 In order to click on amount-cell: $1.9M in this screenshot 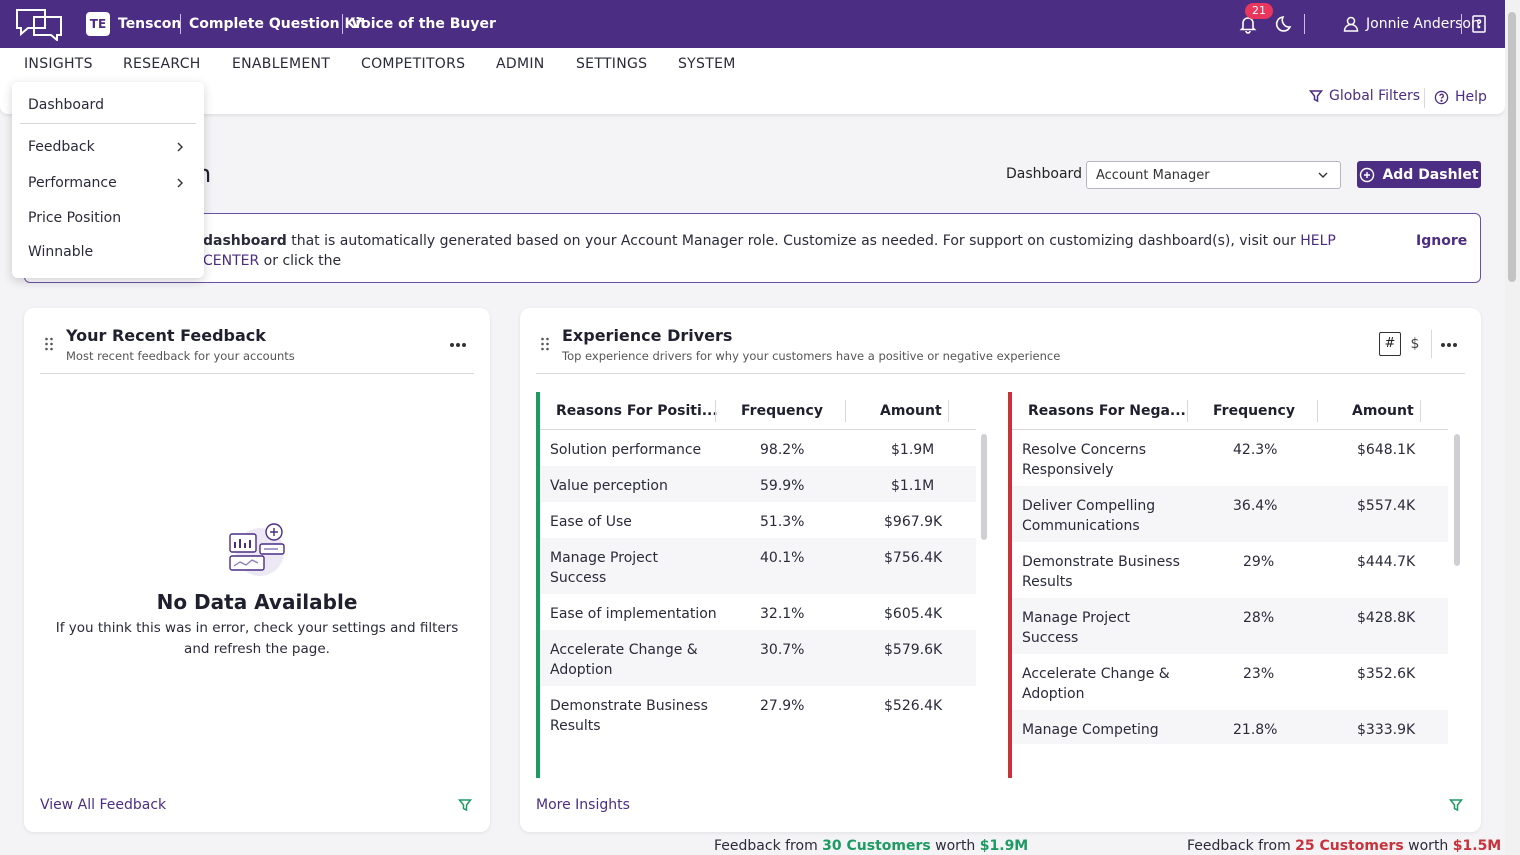, I will do `click(913, 450)`.